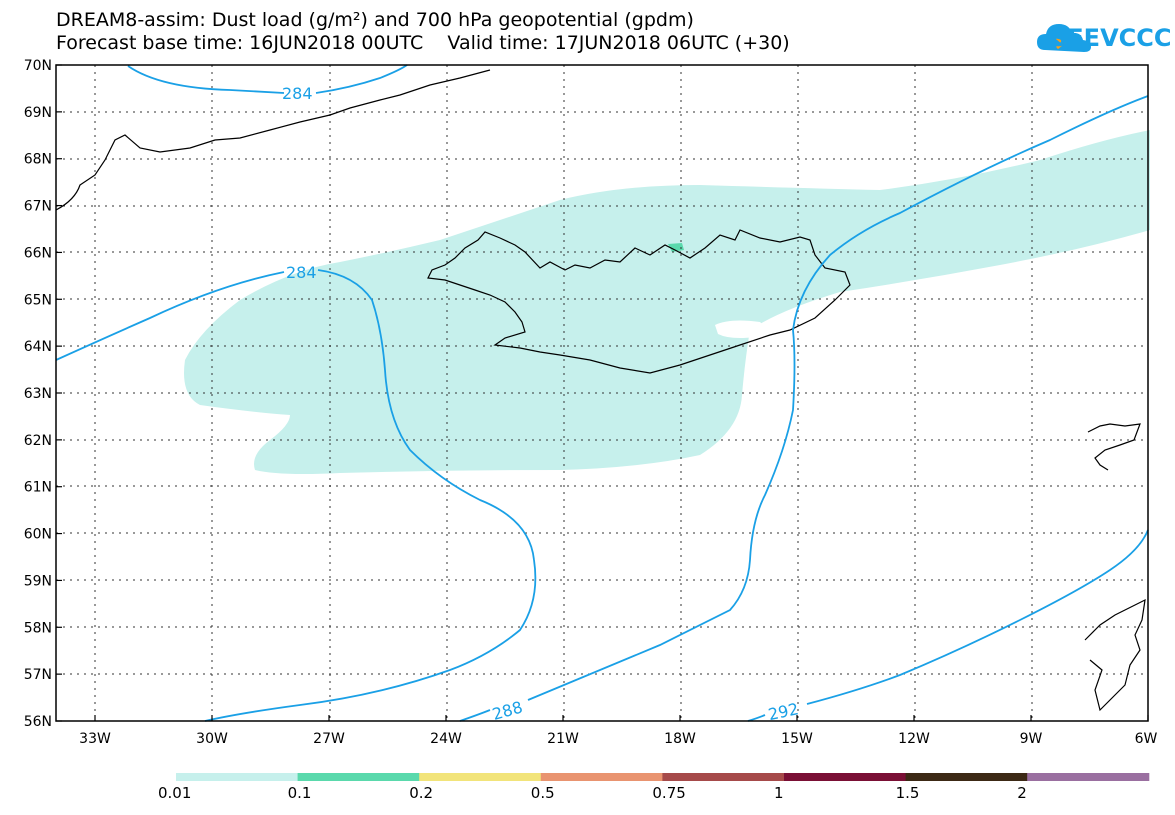 This screenshot has width=1175, height=815. Describe the element at coordinates (680, 739) in the screenshot. I see `lon-tick-label: 18W` at that location.